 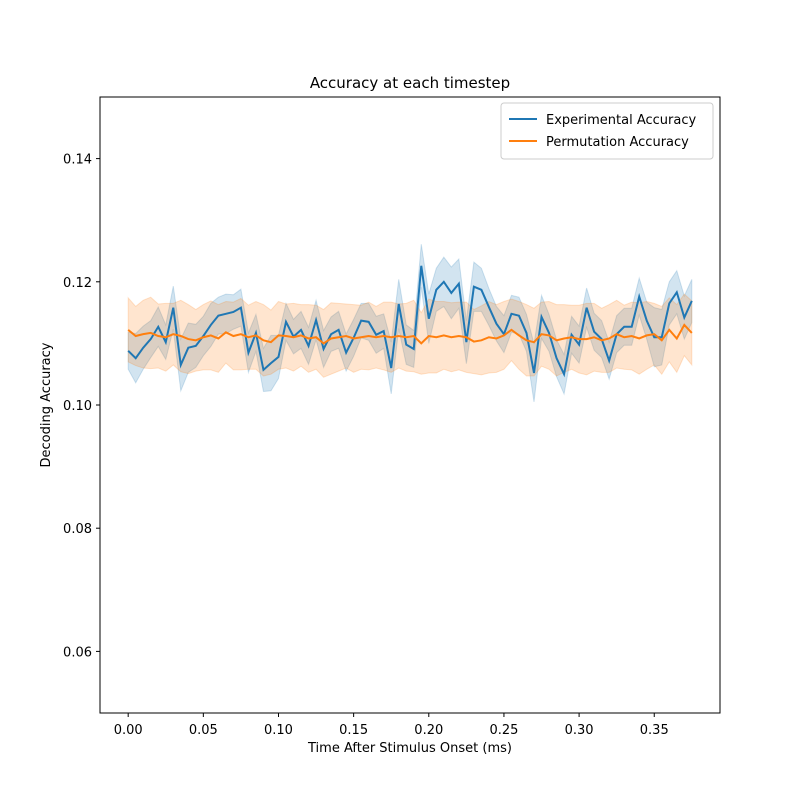 What do you see at coordinates (77, 529) in the screenshot?
I see `y-tick-label: 0.08` at bounding box center [77, 529].